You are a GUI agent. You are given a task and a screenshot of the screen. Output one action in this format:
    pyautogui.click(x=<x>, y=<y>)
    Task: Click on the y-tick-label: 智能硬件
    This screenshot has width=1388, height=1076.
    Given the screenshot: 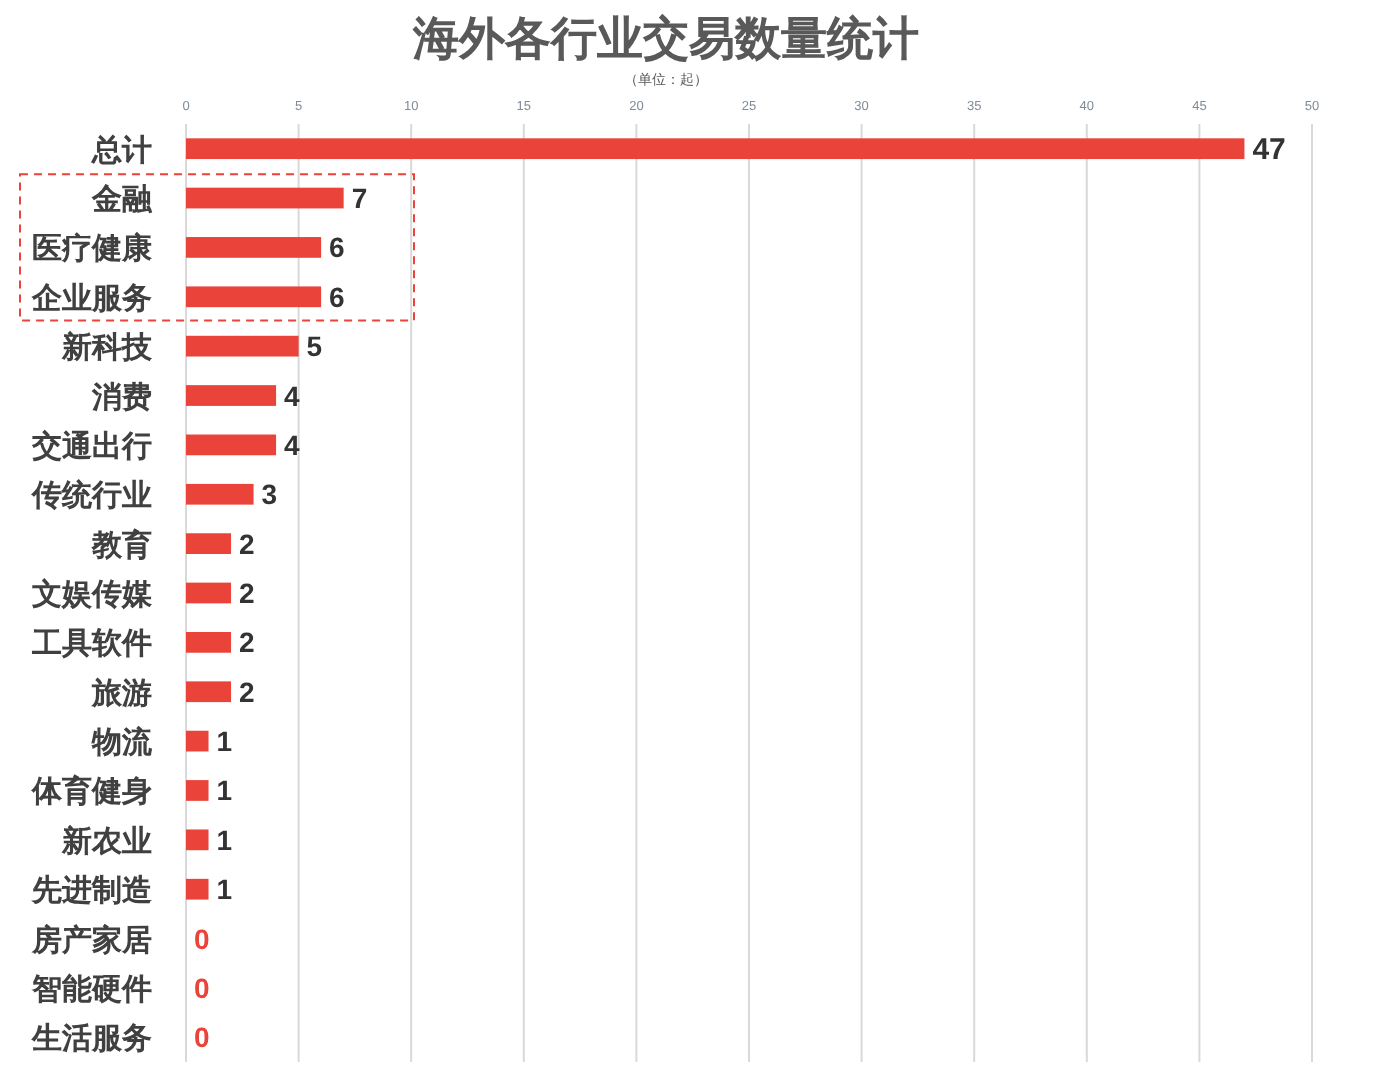 What is the action you would take?
    pyautogui.click(x=91, y=989)
    